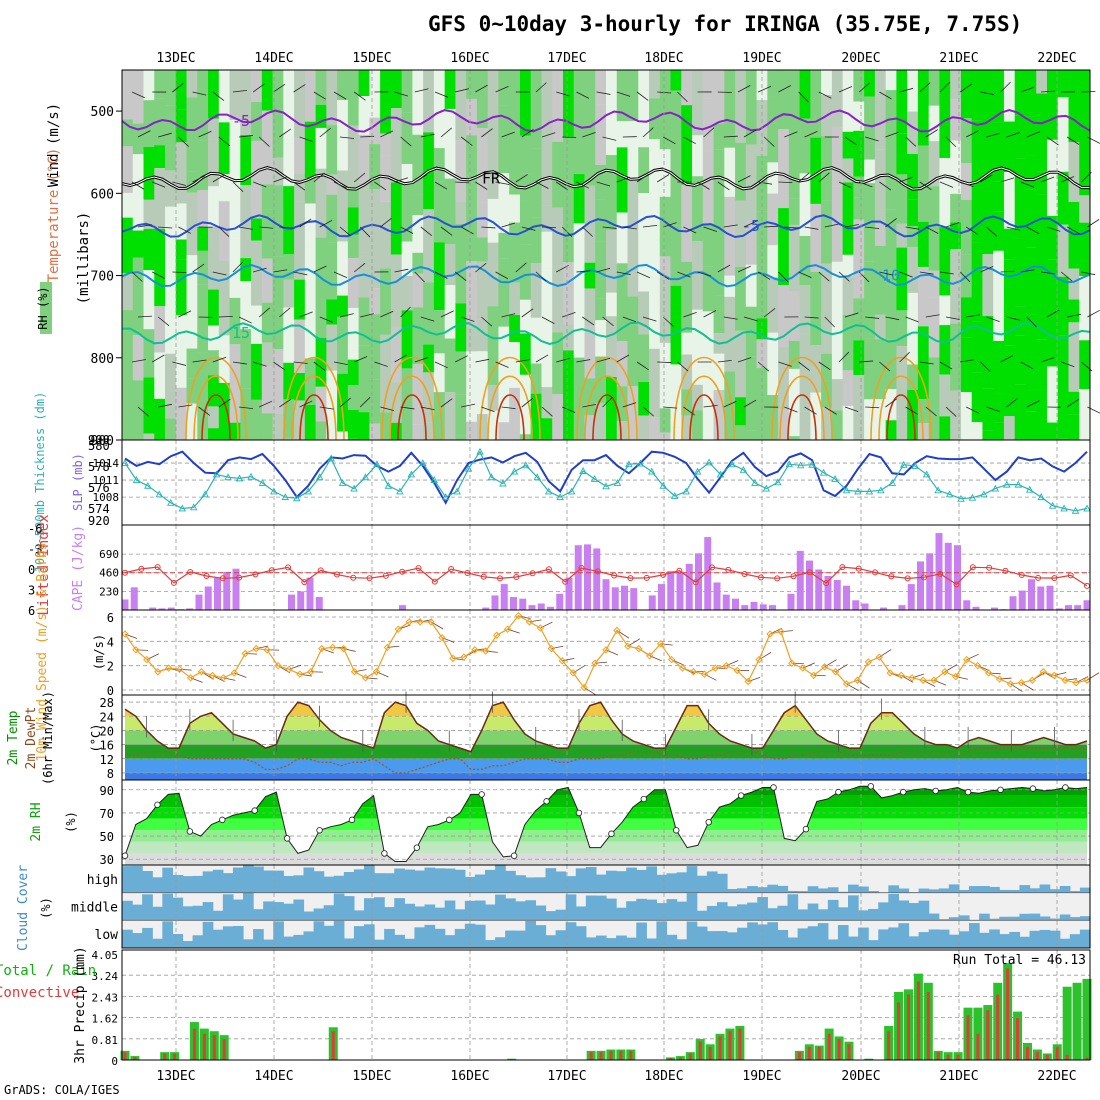 Image resolution: width=1100 pixels, height=1100 pixels. Describe the element at coordinates (107, 717) in the screenshot. I see `temp-tick: 24` at that location.